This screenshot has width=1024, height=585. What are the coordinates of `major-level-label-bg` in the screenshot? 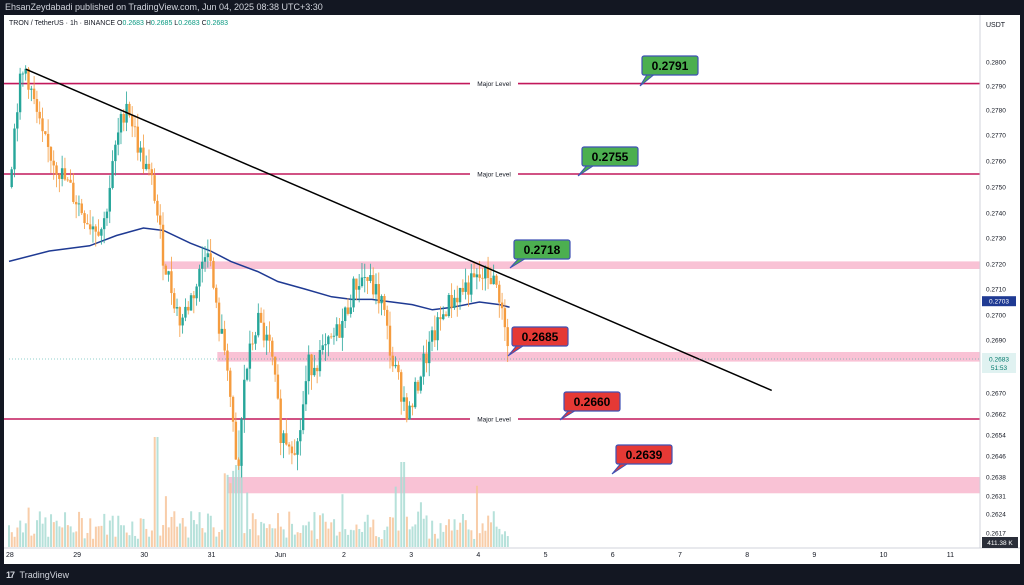 It's located at (494, 83).